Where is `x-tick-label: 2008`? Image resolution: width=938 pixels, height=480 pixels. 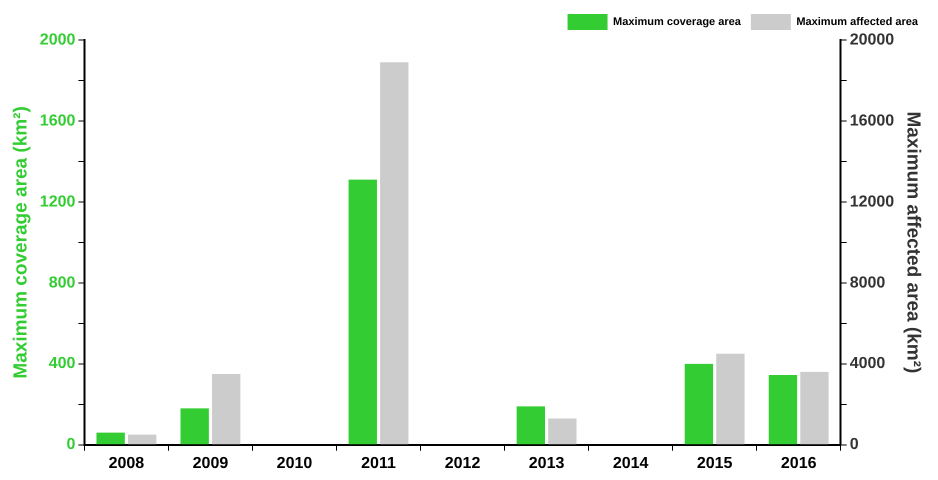 x-tick-label: 2008 is located at coordinates (126, 463).